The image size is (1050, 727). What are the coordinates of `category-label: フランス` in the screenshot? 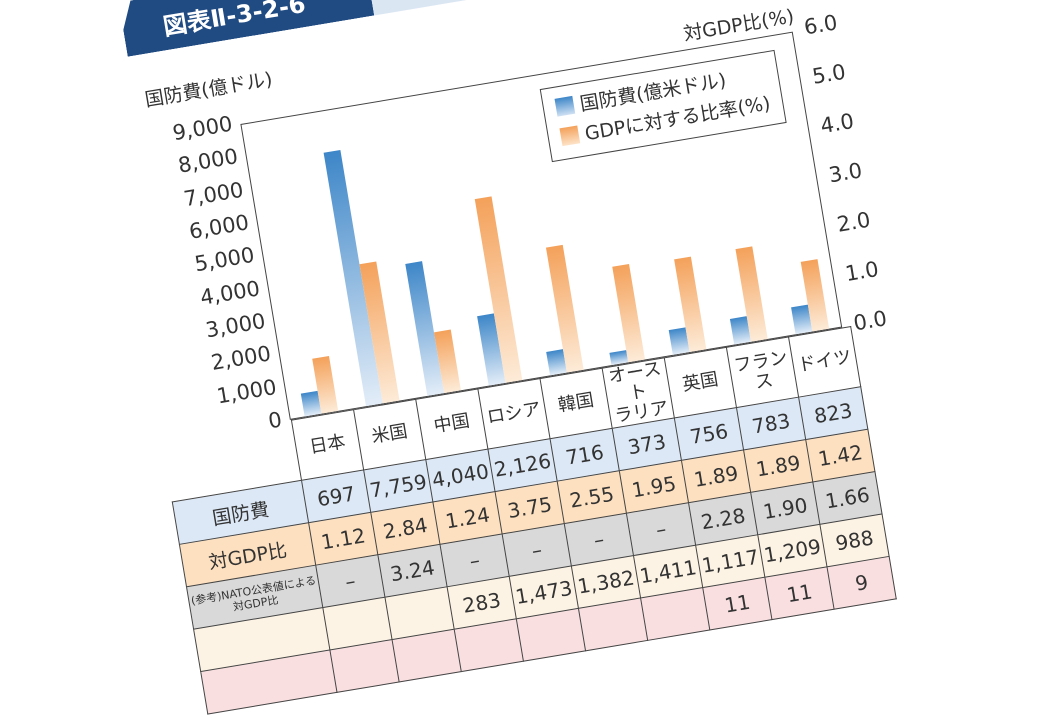 It's located at (762, 372).